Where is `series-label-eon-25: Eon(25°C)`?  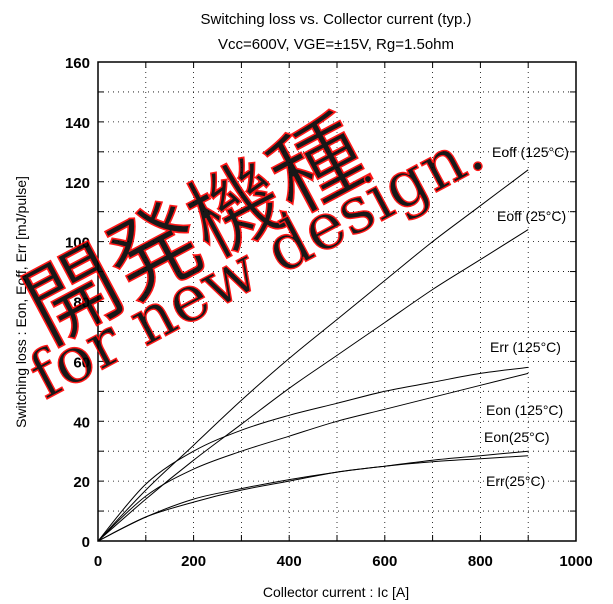
series-label-eon-25: Eon(25°C) is located at coordinates (517, 437).